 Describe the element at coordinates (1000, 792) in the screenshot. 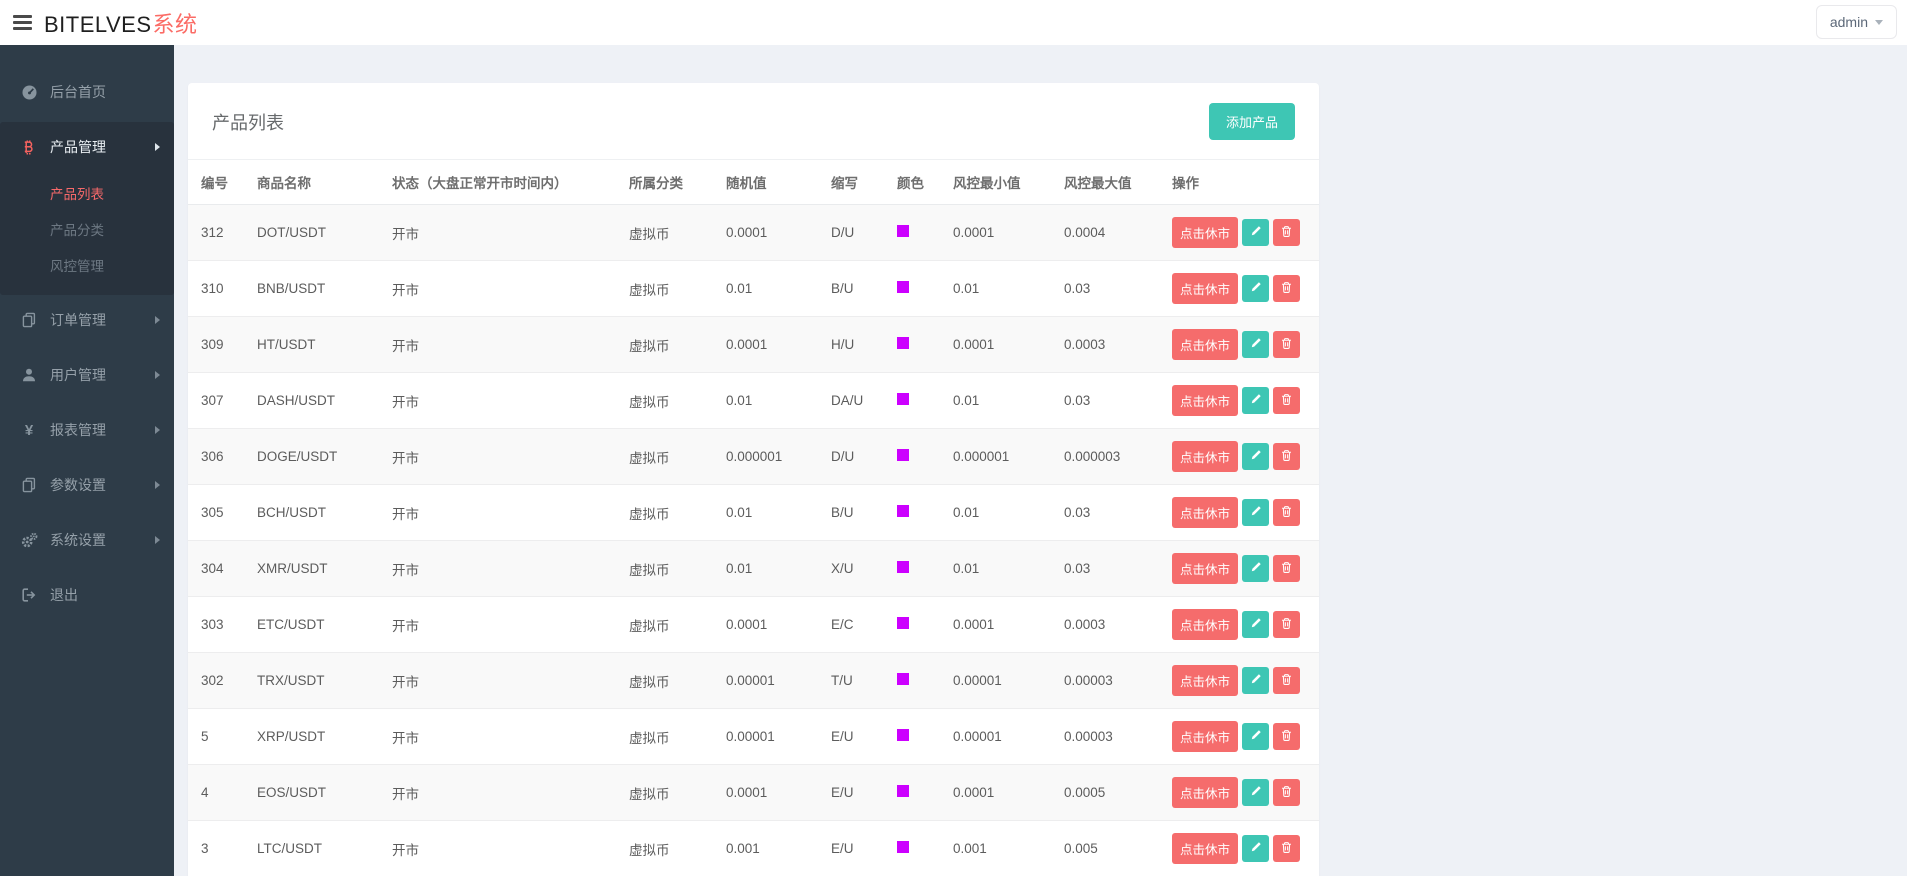

I see `cell-min: 0.0001` at that location.